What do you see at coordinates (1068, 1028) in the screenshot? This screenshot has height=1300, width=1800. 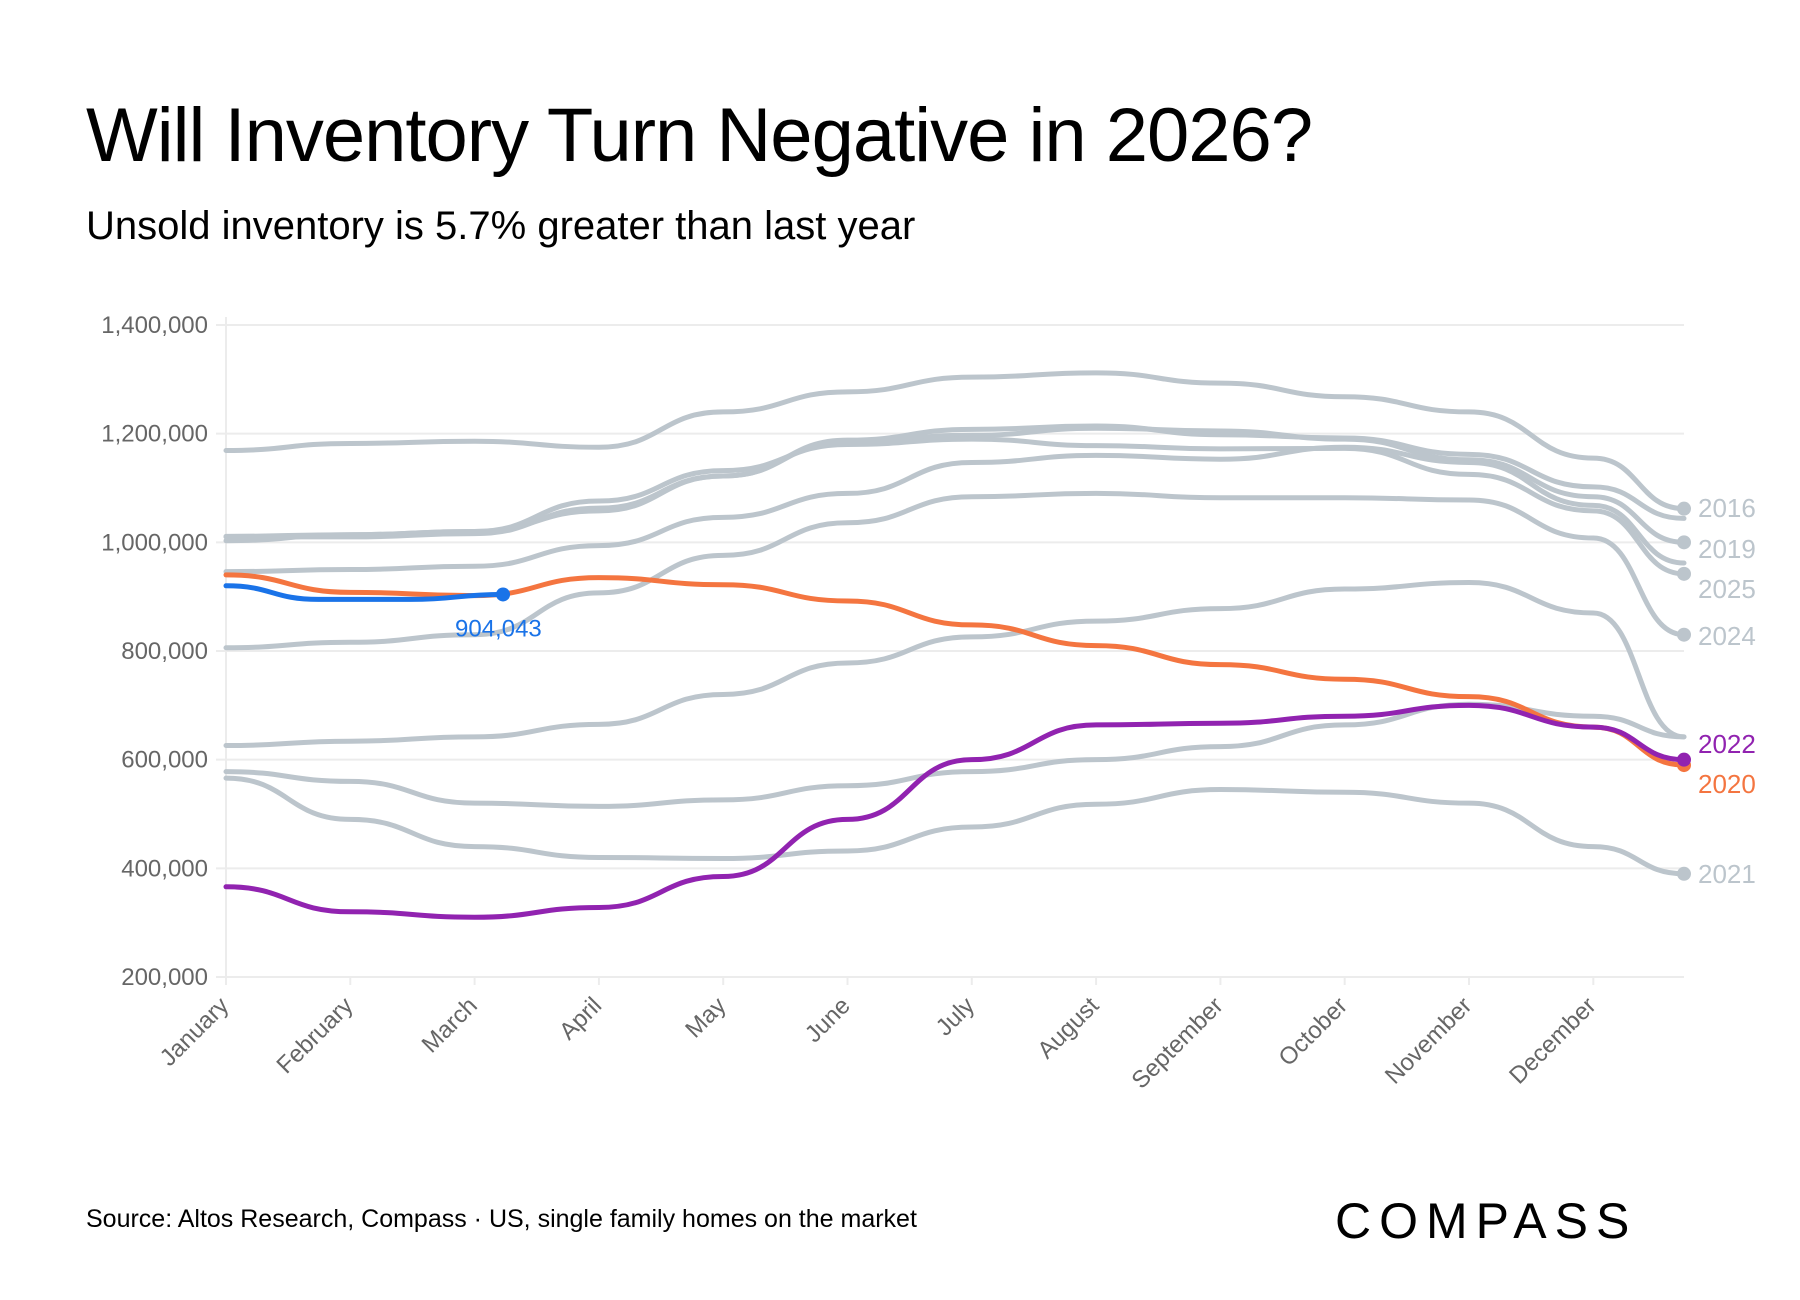 I see `x-tick-label: August` at bounding box center [1068, 1028].